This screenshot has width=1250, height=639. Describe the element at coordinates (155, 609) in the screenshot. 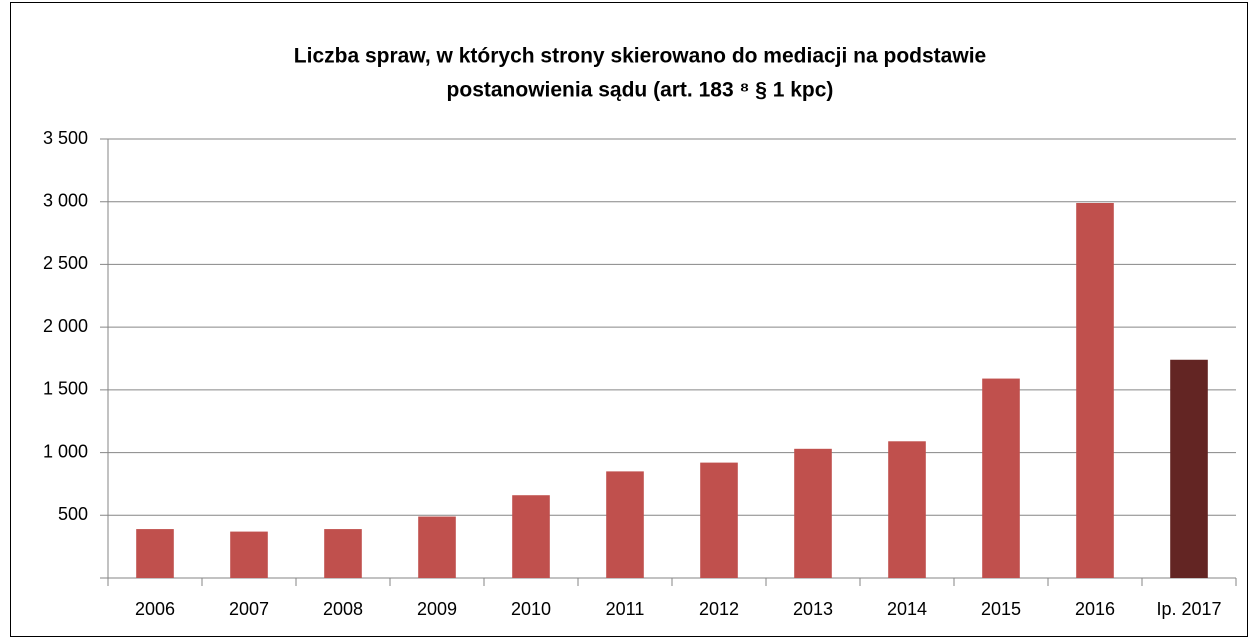

I see `x-tick-label: 2006` at that location.